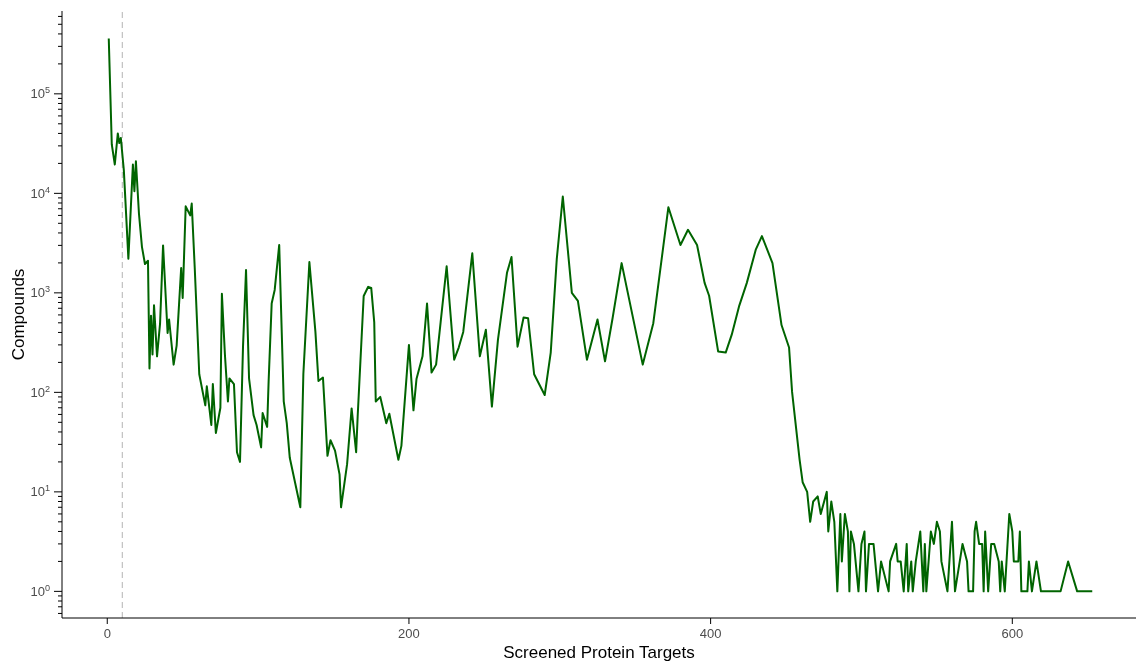 This screenshot has width=1144, height=670. I want to click on y-tick-label: 10$^{3}$, so click(40, 292).